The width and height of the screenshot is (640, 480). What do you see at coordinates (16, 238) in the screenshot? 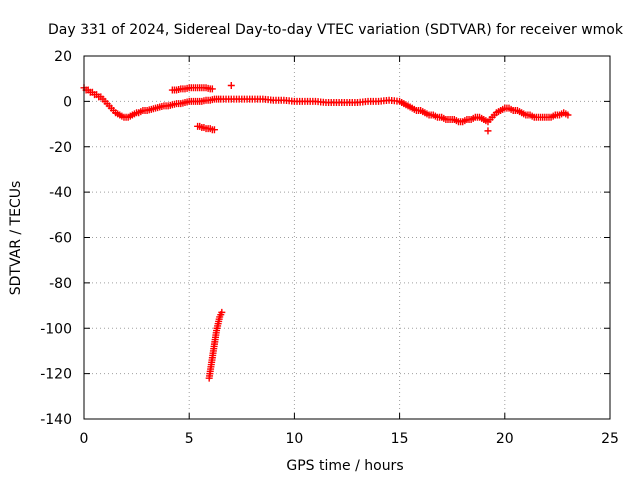
I see `y-axis-label: SDTVAR / TECUs` at bounding box center [16, 238].